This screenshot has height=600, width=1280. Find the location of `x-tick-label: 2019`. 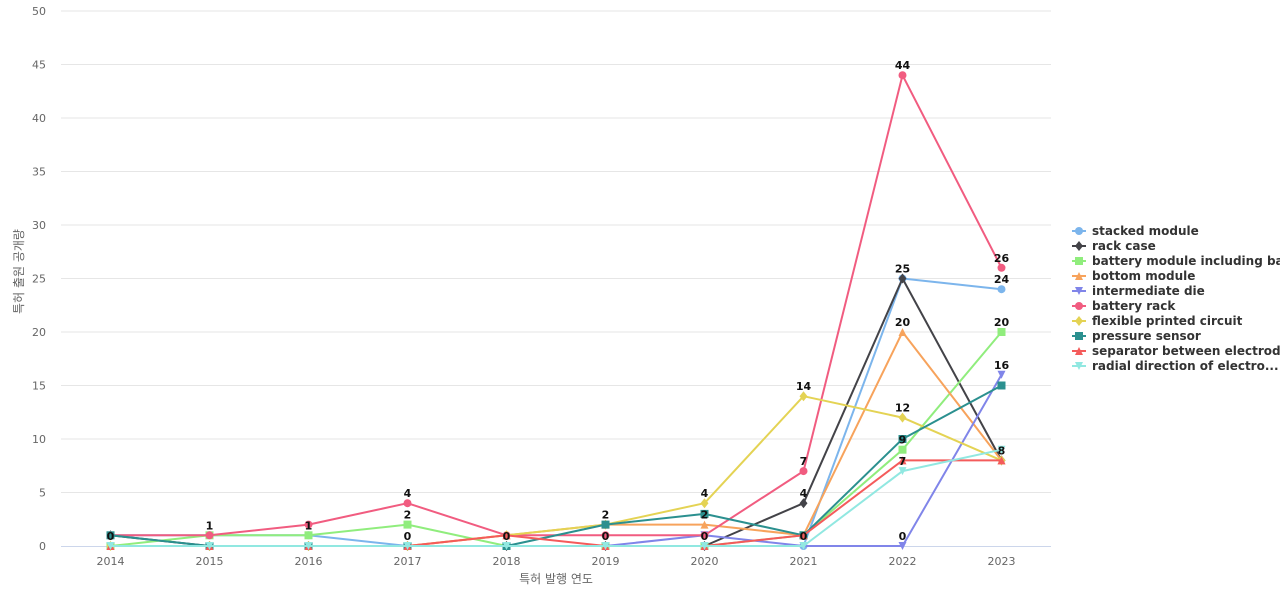

x-tick-label: 2019 is located at coordinates (606, 561).